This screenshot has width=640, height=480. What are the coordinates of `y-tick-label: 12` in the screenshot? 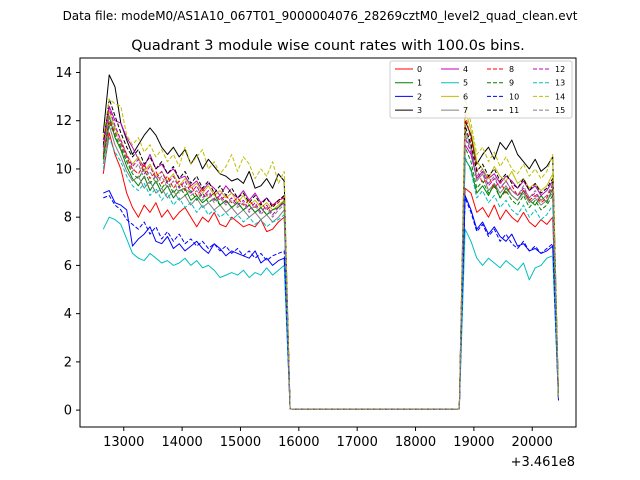 It's located at (63, 121).